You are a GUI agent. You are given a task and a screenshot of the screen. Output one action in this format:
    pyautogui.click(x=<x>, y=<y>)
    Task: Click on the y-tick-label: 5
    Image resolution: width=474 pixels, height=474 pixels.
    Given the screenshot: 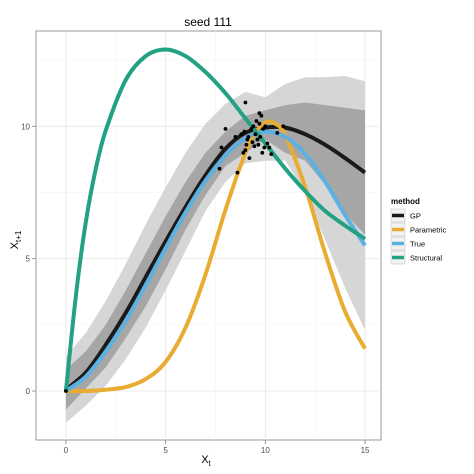 What is the action you would take?
    pyautogui.click(x=28, y=259)
    